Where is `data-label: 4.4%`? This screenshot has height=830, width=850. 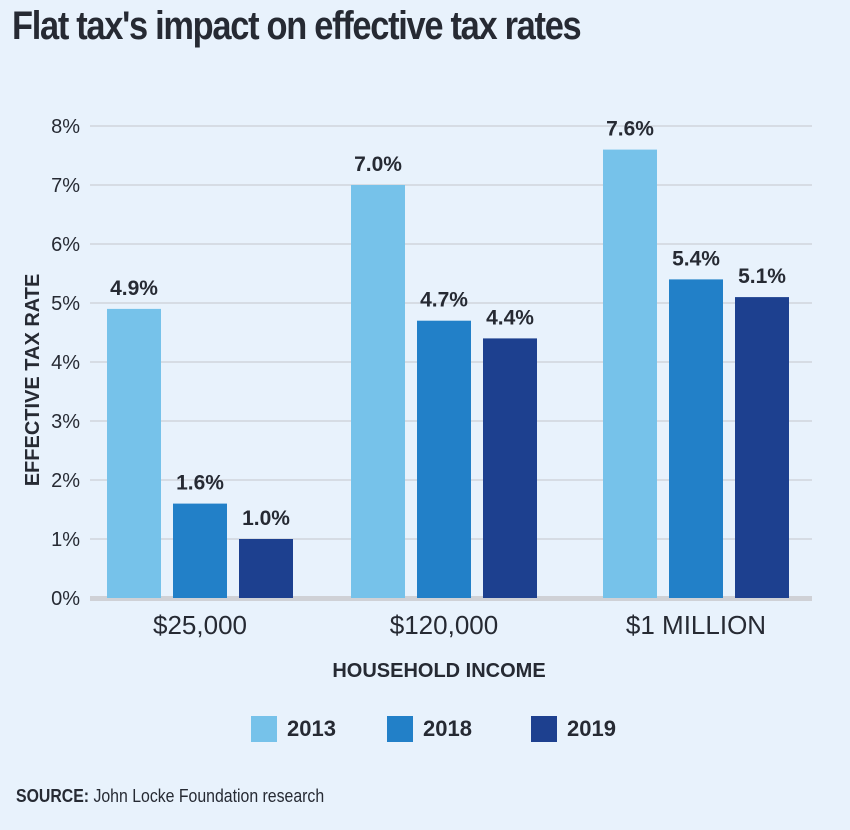 data-label: 4.4% is located at coordinates (510, 317).